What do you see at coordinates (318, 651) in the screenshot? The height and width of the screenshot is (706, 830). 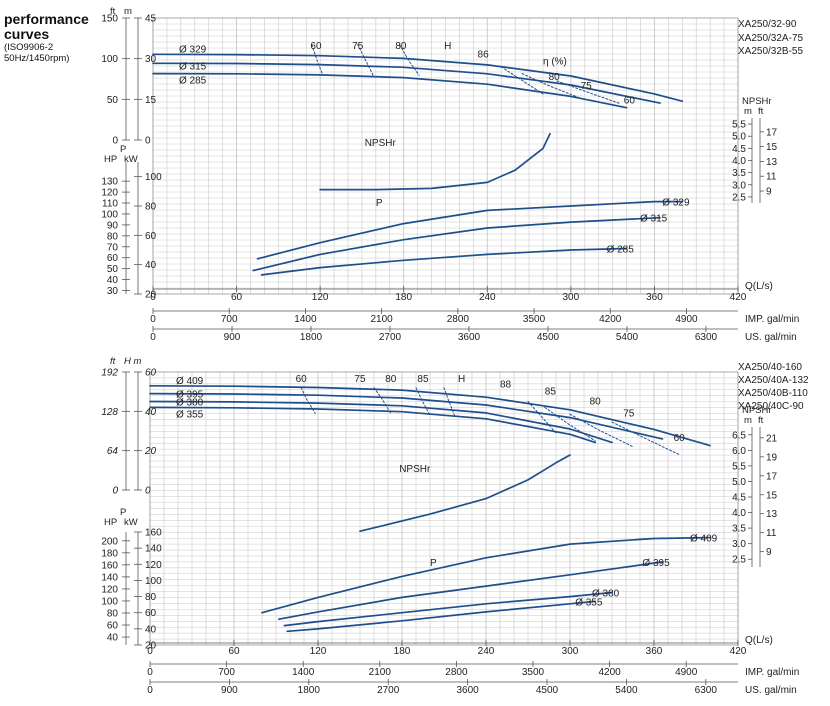 I see `x-tick-label: 120` at bounding box center [318, 651].